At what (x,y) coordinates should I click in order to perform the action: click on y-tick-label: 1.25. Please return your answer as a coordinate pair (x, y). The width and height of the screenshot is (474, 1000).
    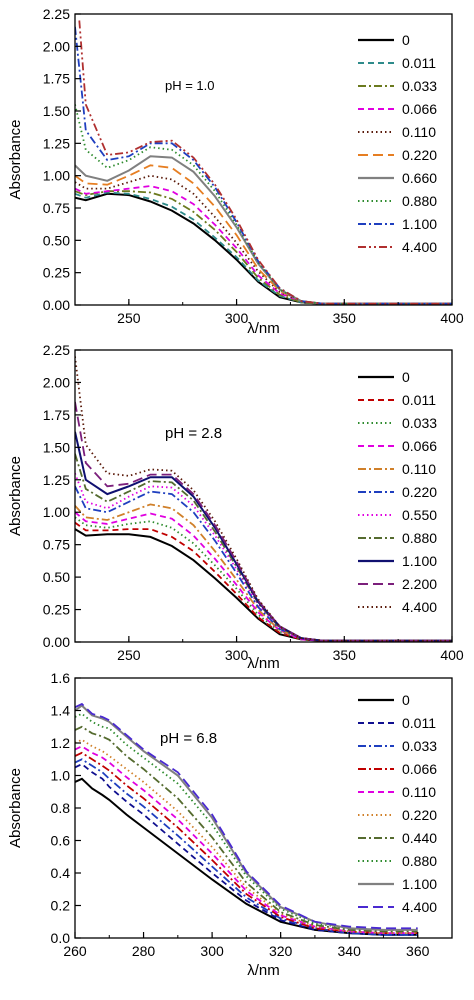
    Looking at the image, I should click on (56, 480).